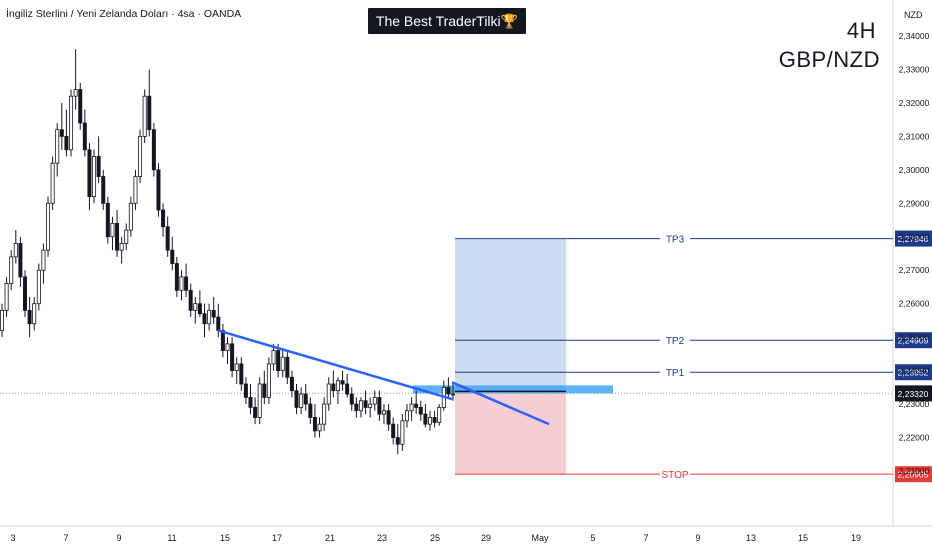 This screenshot has width=932, height=550. I want to click on timeframe-label: 4H, so click(861, 30).